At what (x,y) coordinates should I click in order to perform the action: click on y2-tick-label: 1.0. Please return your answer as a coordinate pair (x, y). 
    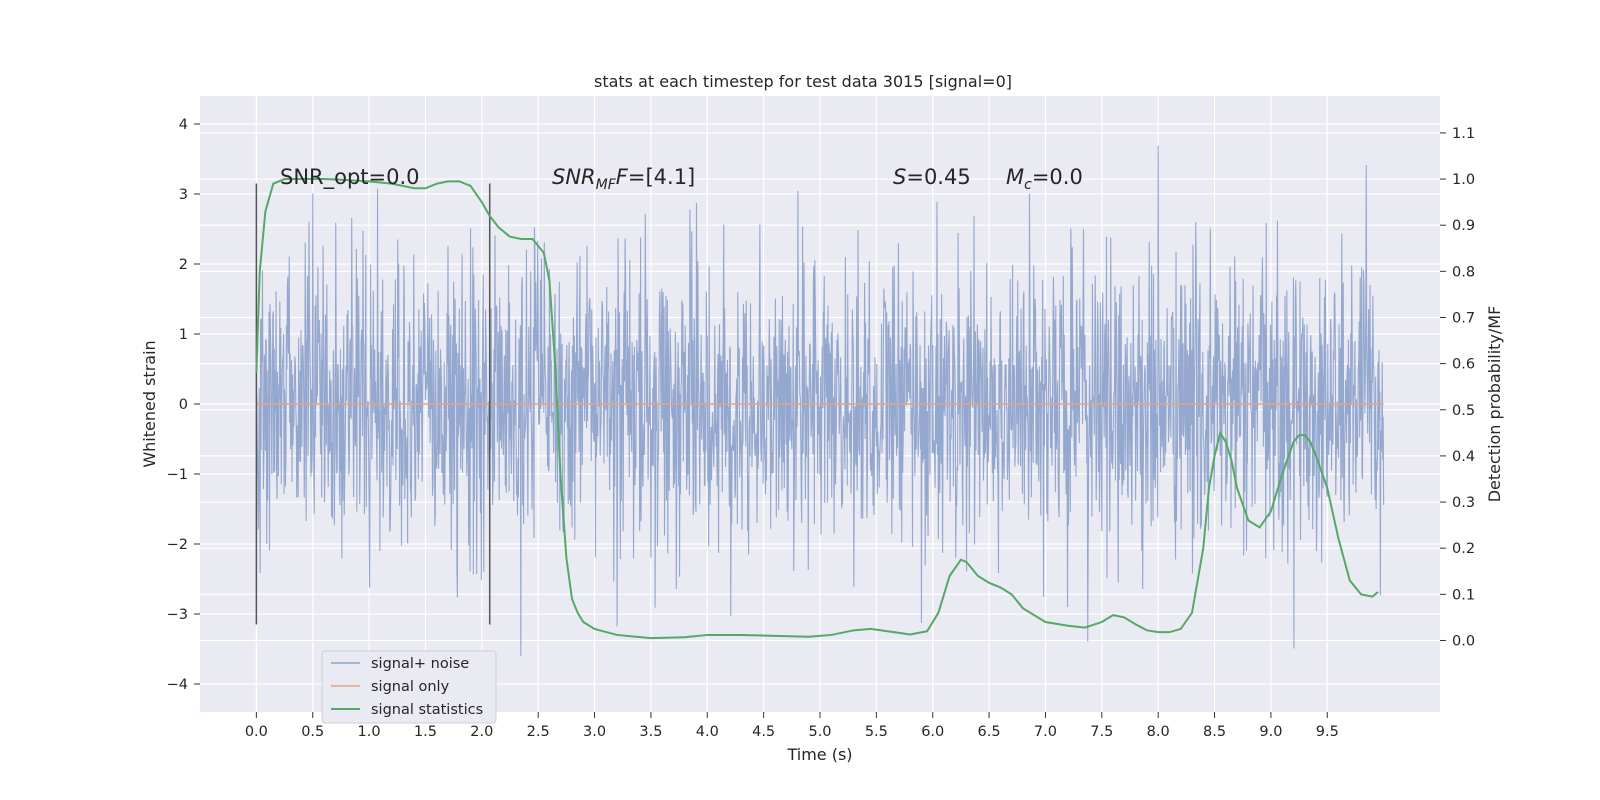
    Looking at the image, I should click on (1463, 180).